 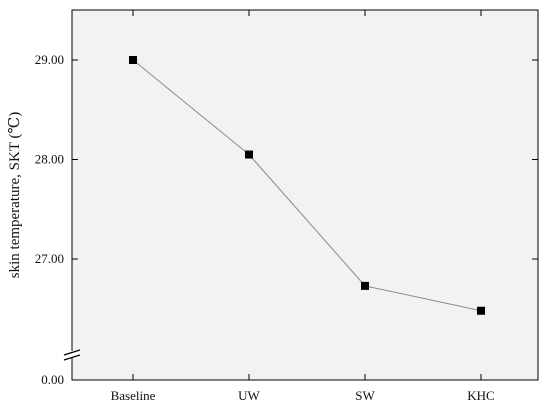 What do you see at coordinates (72, 355) in the screenshot?
I see `axis-break-marker` at bounding box center [72, 355].